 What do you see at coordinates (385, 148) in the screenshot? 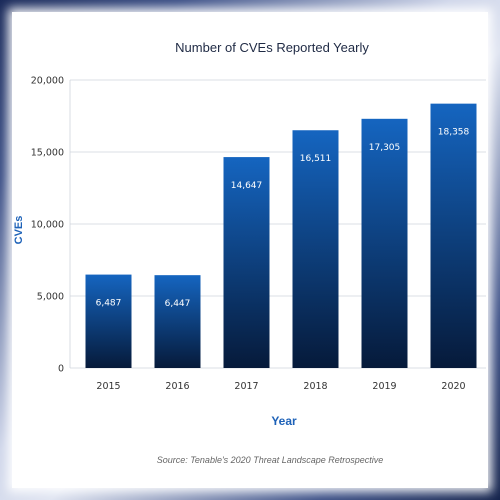
I see `bar-value-label: 17,305` at bounding box center [385, 148].